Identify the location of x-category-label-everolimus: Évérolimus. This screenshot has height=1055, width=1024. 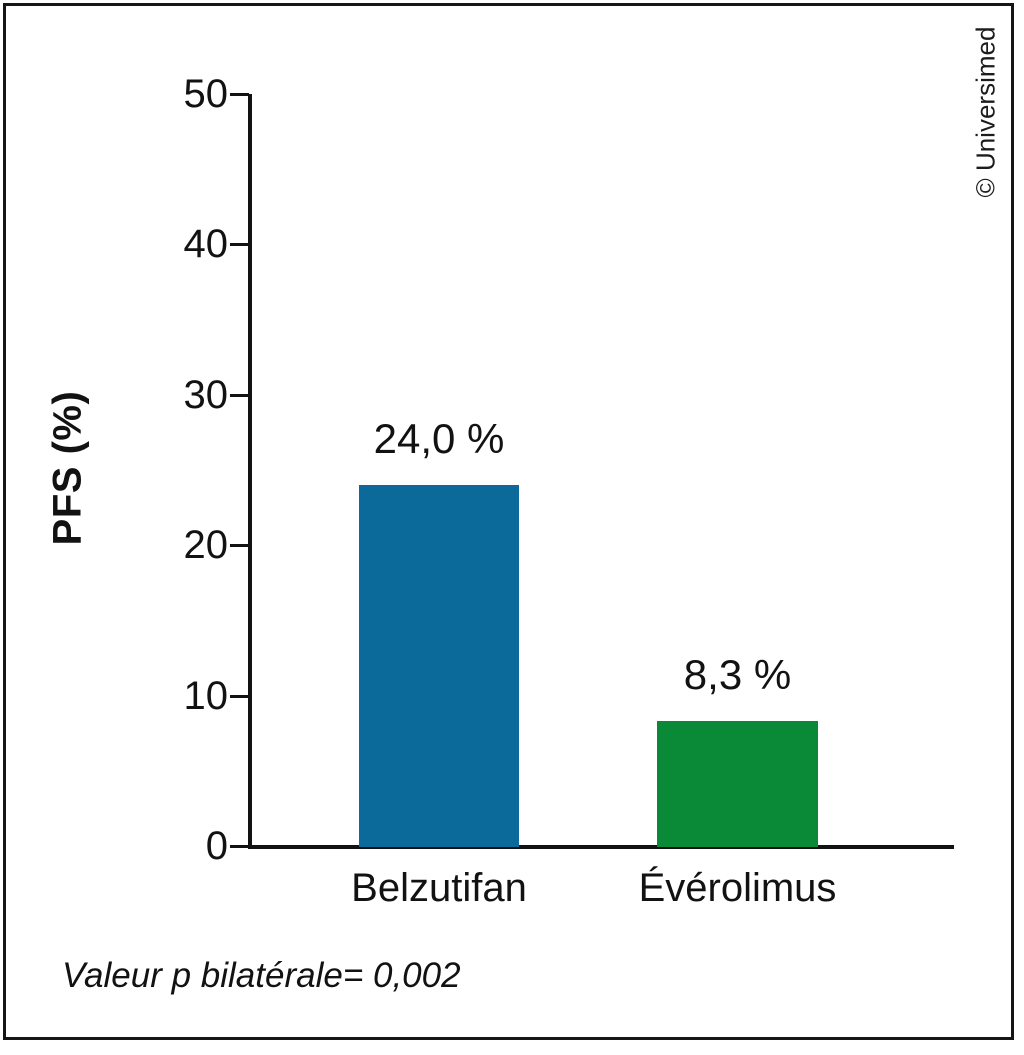
(737, 888).